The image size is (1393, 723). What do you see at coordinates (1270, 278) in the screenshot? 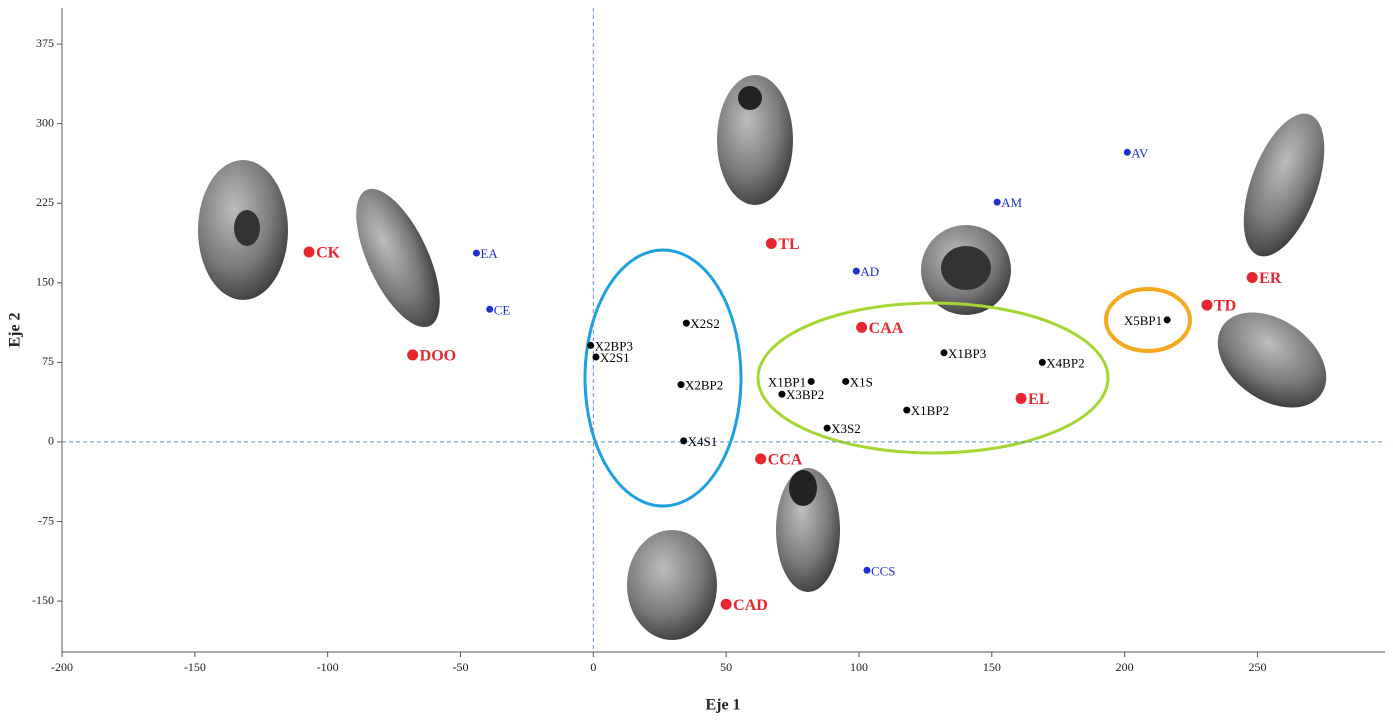
I see `point-label: ER` at bounding box center [1270, 278].